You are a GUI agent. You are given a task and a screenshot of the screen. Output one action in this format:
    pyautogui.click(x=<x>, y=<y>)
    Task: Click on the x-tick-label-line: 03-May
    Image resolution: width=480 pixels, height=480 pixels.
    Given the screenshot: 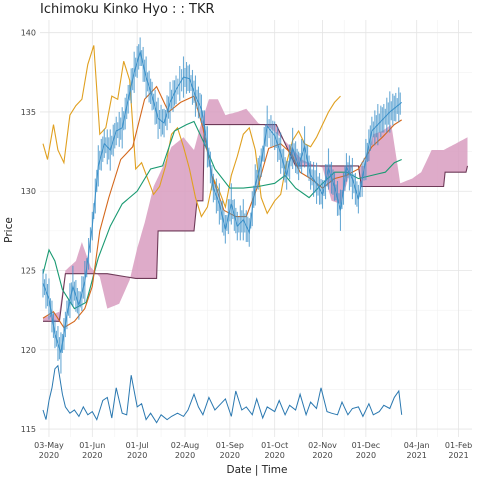 What is the action you would take?
    pyautogui.click(x=49, y=445)
    